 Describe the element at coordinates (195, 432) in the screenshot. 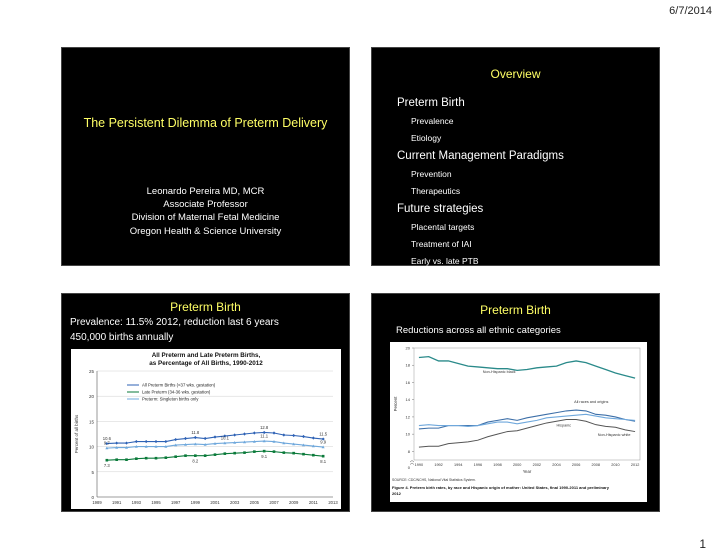

I see `data-label: 11.8` at that location.